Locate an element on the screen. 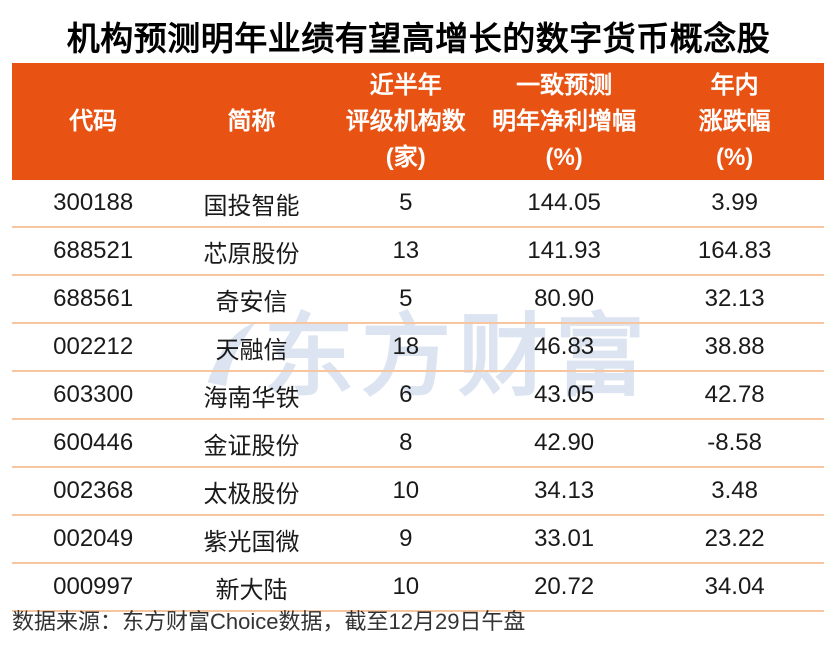 The width and height of the screenshot is (837, 649). cell-name: 太极股份 is located at coordinates (251, 494).